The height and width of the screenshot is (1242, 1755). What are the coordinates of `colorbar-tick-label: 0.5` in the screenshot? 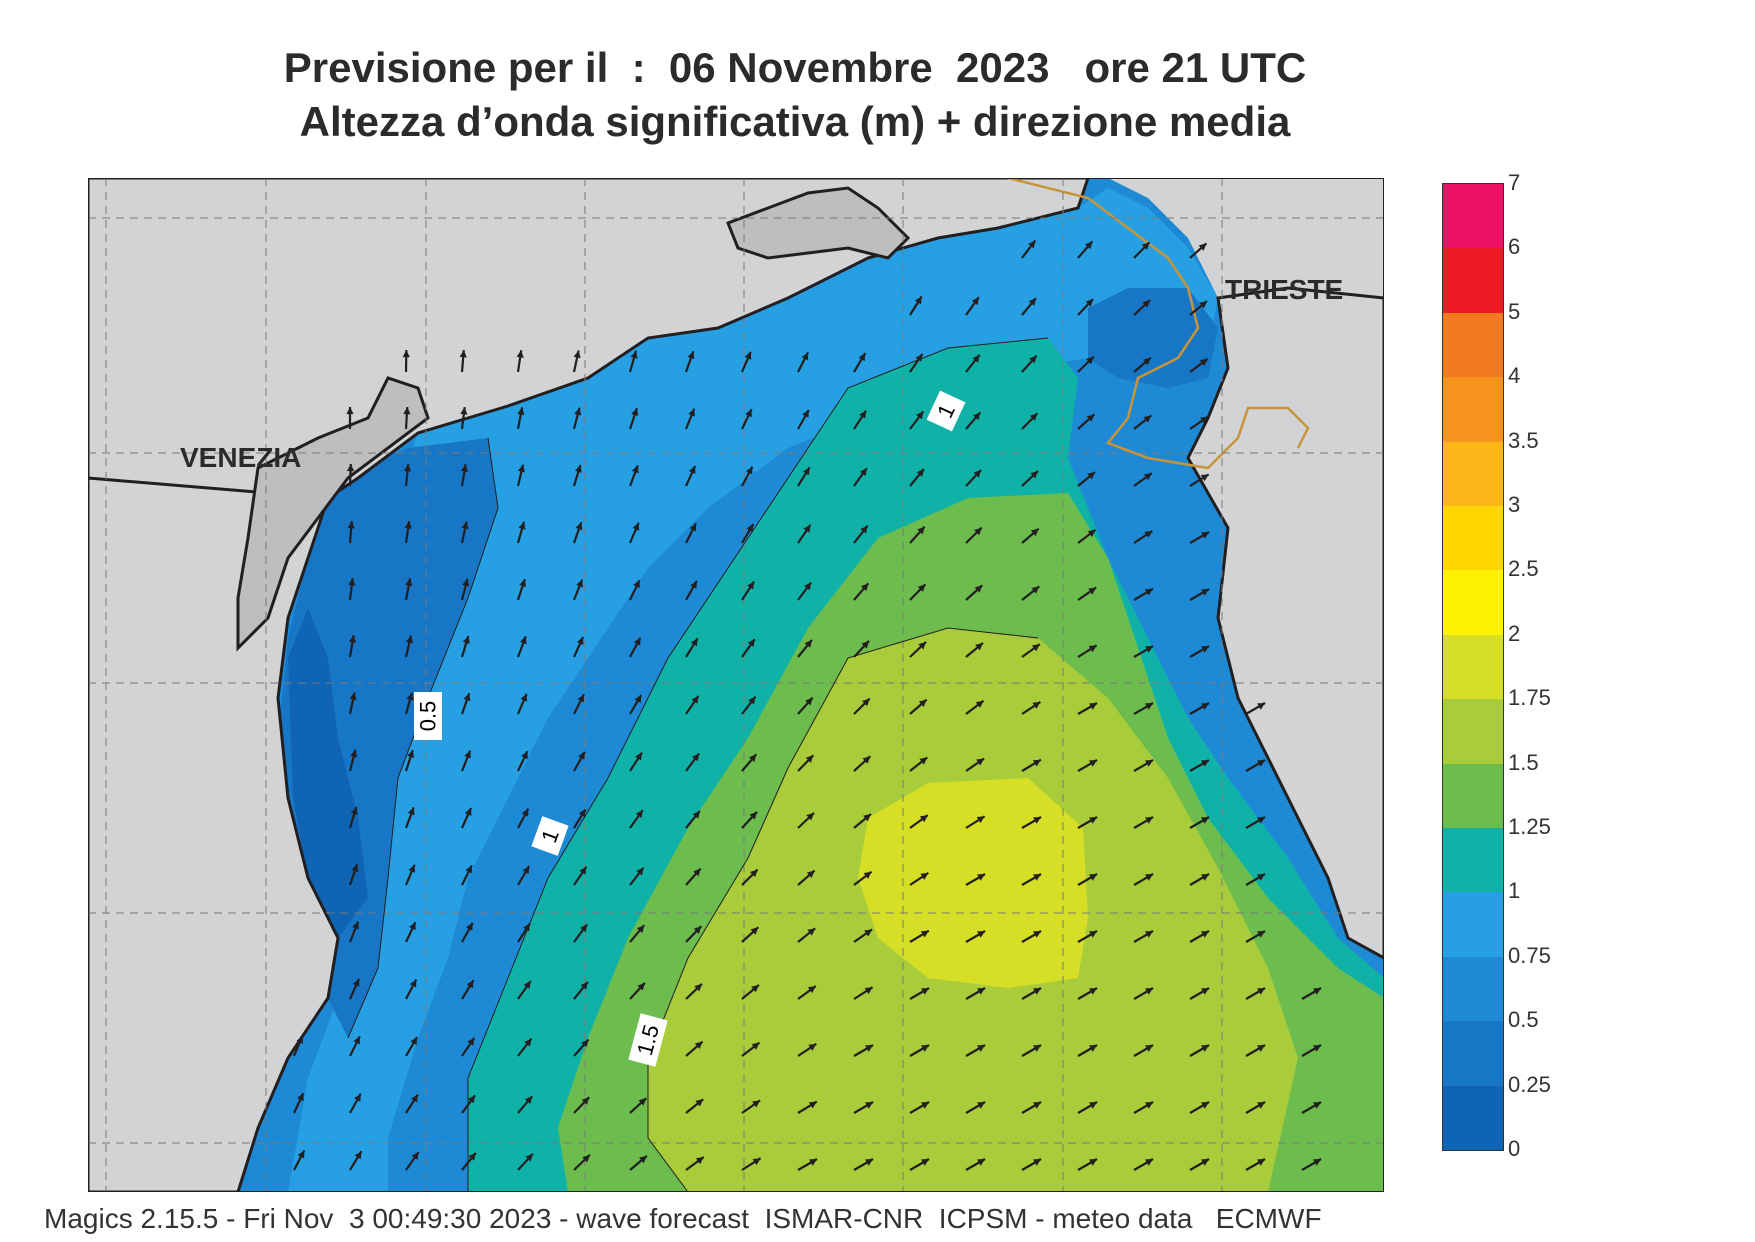 It's located at (1523, 1020).